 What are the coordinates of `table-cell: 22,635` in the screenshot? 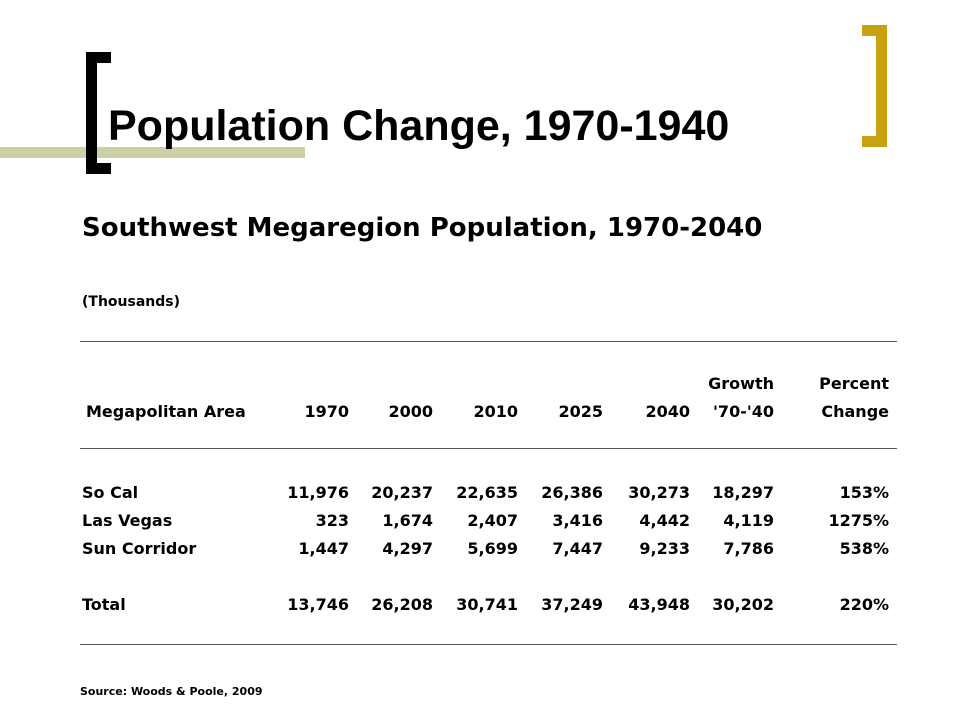 It's located at (487, 492).